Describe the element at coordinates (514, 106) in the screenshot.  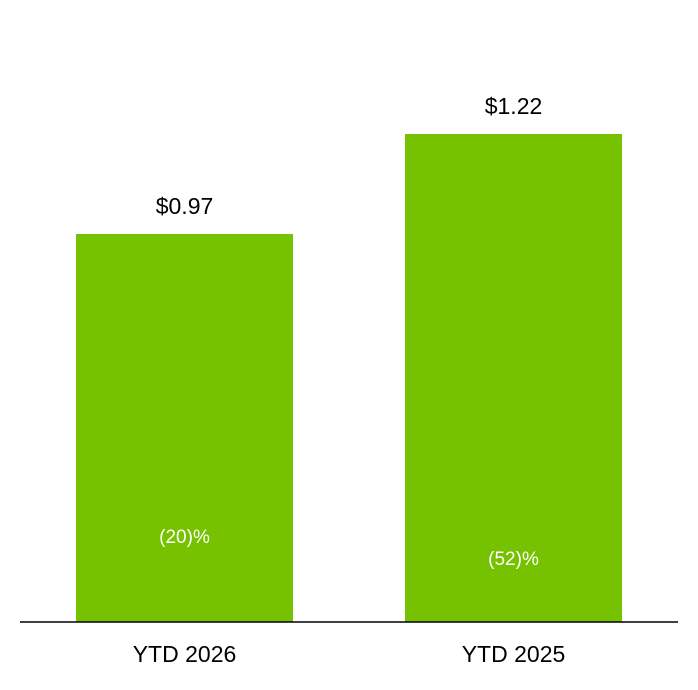
I see `value-label: $1.22` at that location.